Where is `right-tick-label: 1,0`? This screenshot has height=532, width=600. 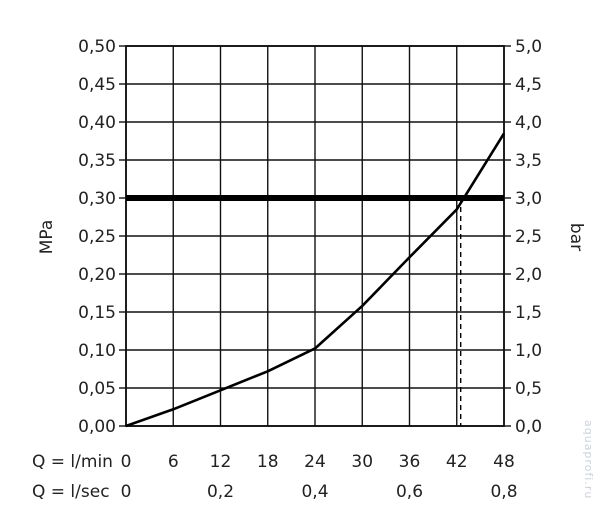 right-tick-label: 1,0 is located at coordinates (528, 351).